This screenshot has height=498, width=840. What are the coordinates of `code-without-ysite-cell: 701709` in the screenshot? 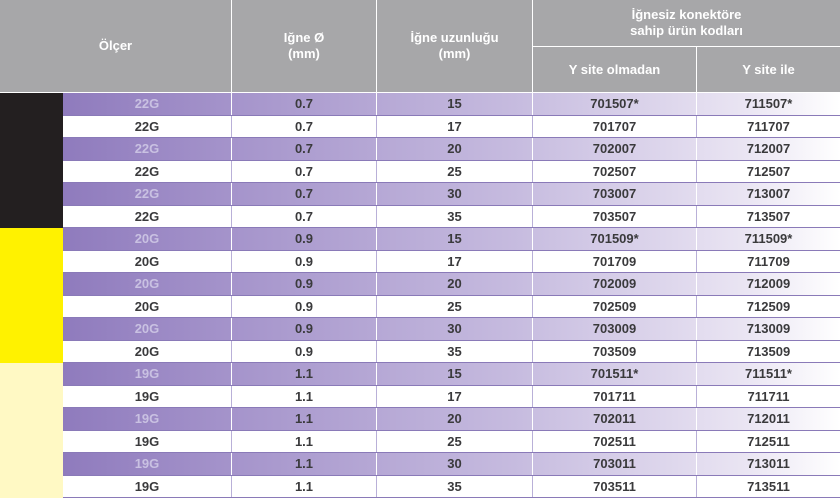 It's located at (614, 261).